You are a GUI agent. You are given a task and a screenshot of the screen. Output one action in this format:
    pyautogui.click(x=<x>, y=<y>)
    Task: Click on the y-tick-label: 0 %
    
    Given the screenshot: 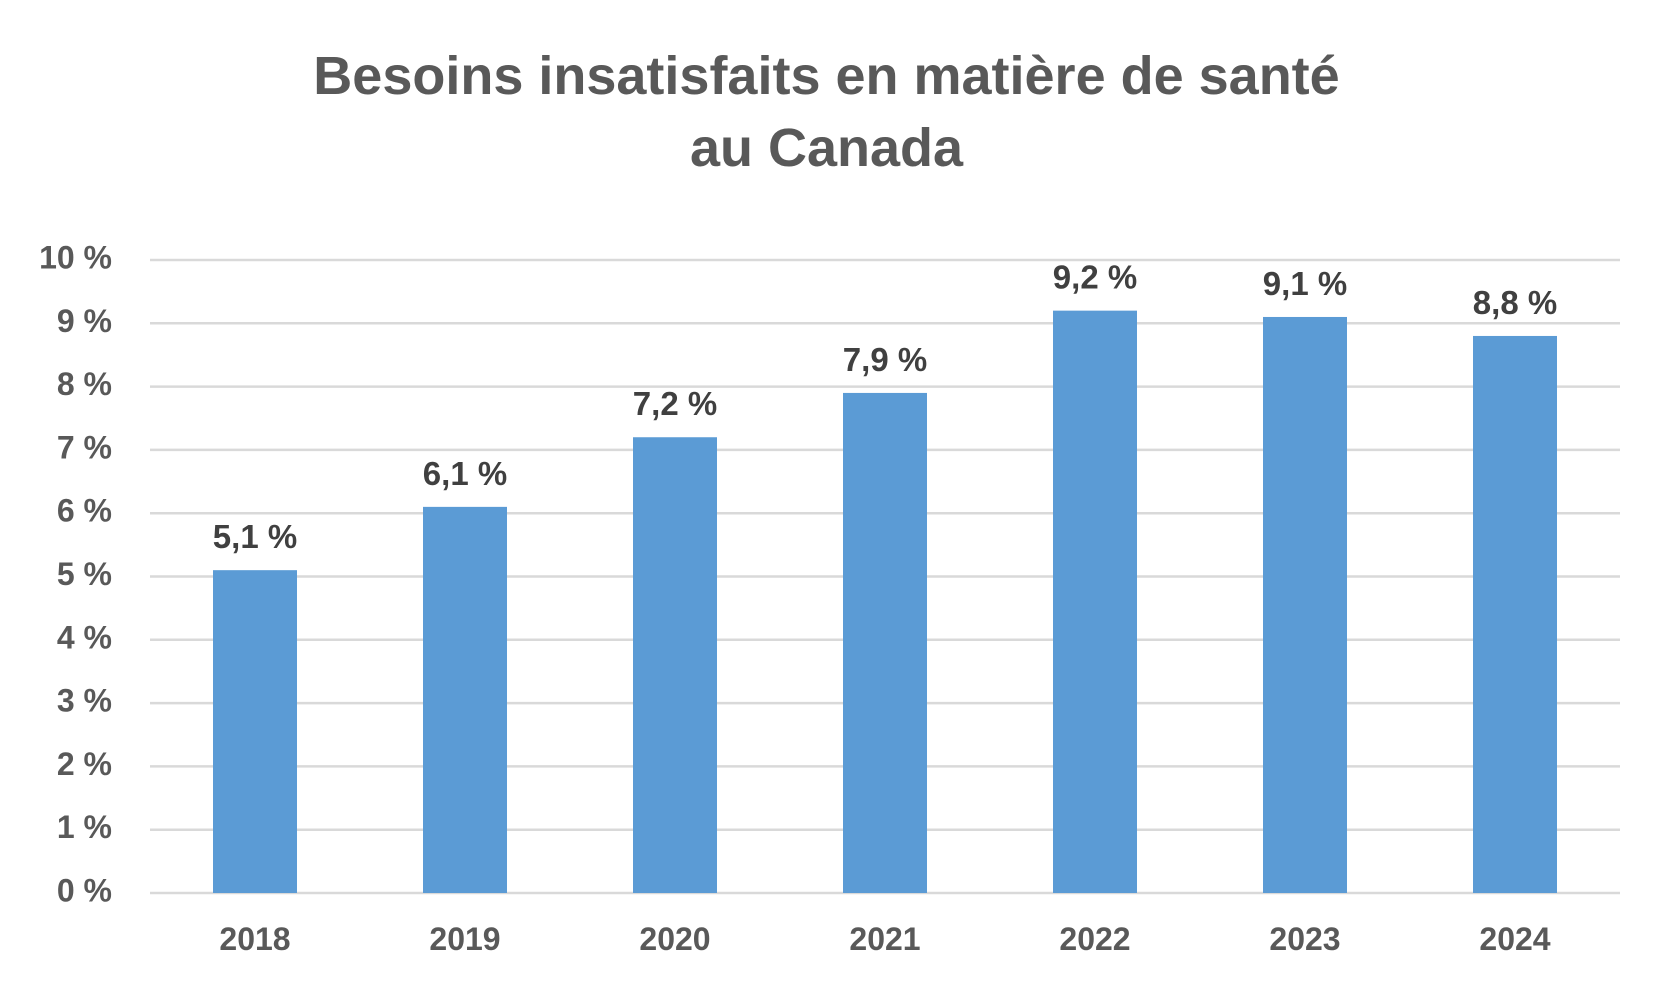 What is the action you would take?
    pyautogui.click(x=84, y=890)
    